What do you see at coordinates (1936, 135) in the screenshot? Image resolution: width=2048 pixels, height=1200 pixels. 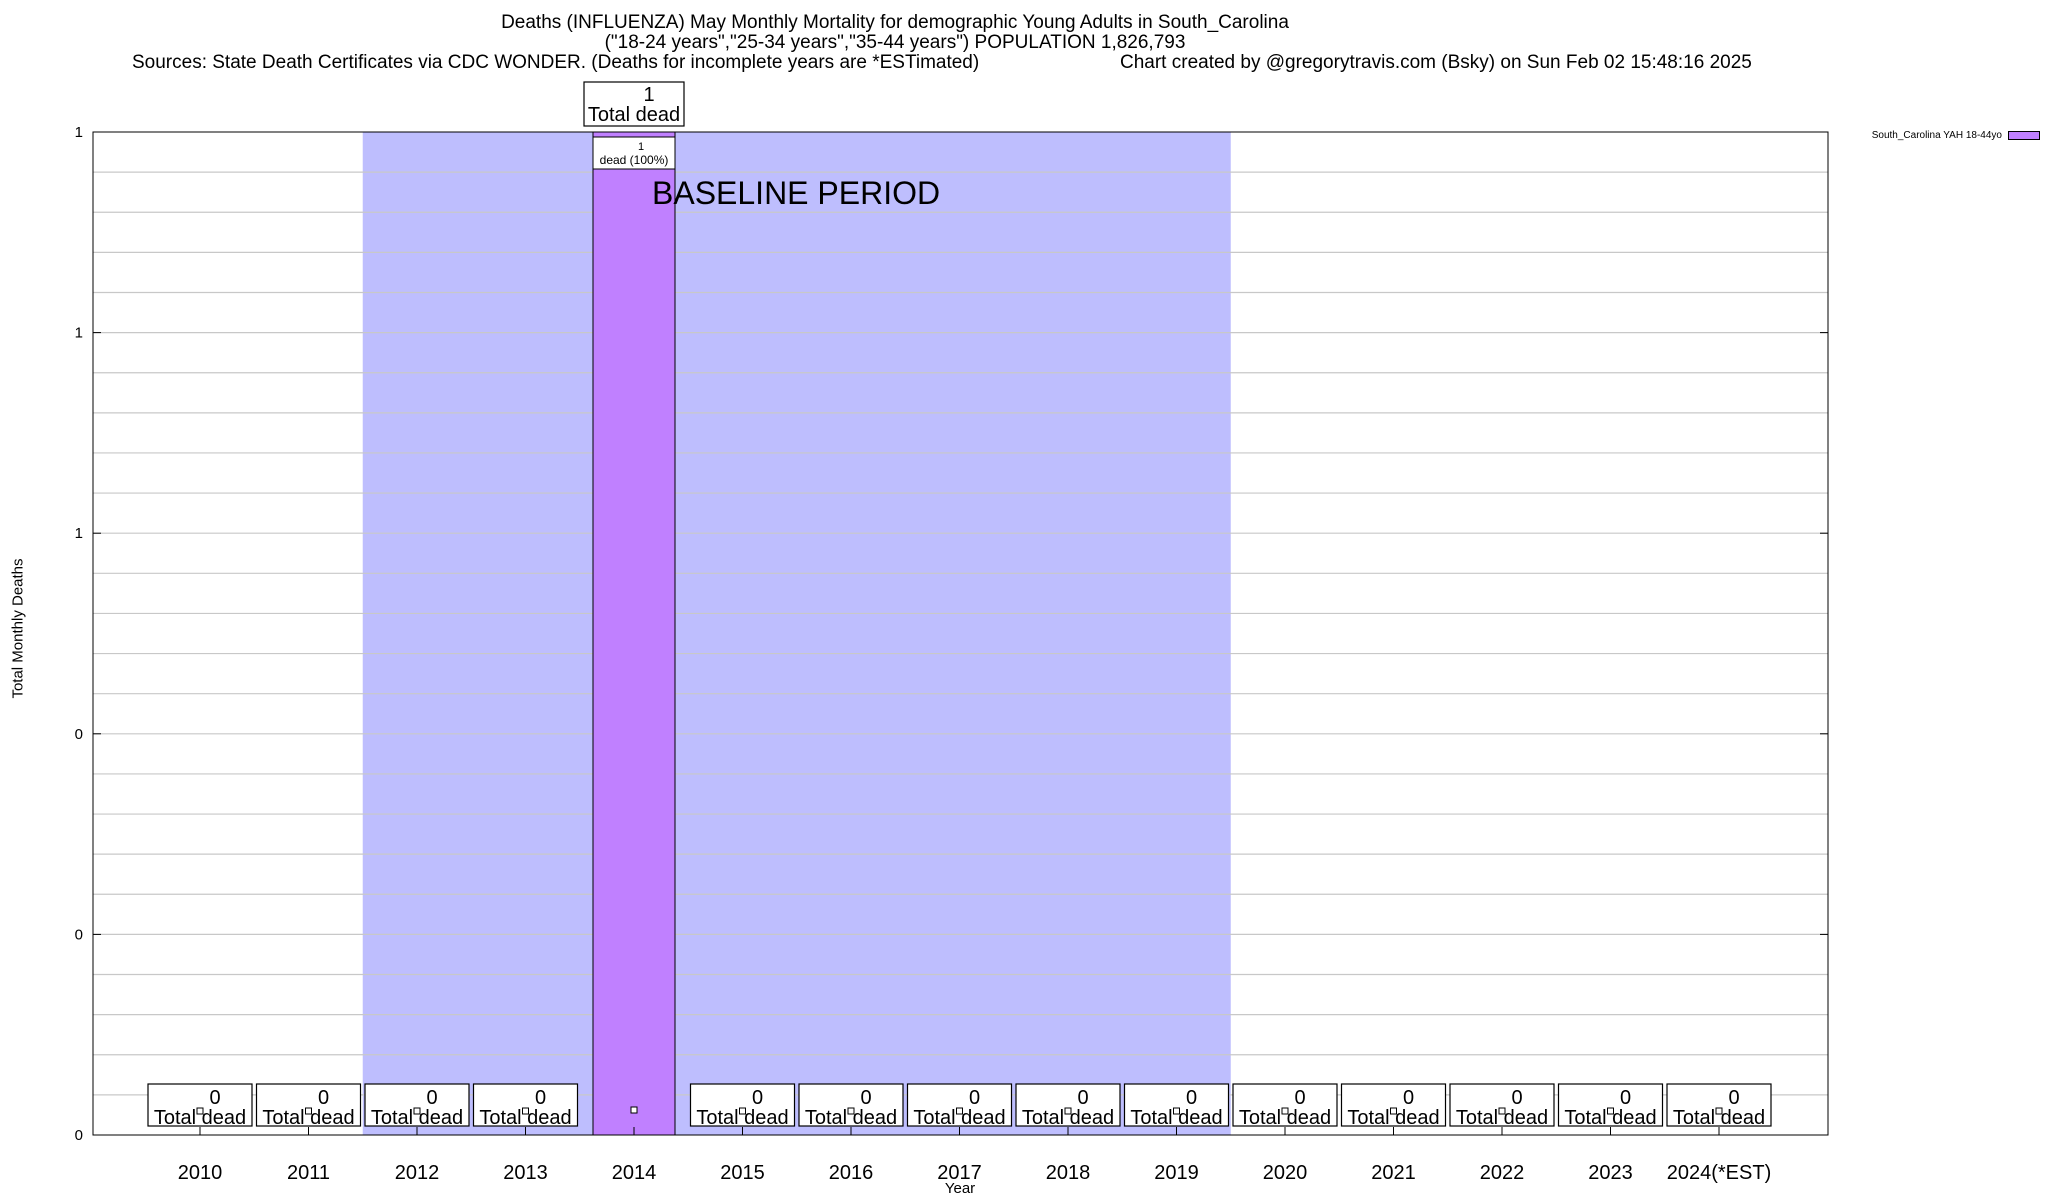 I see `legend-label: South_Carolina YAH 18-44yo` at bounding box center [1936, 135].